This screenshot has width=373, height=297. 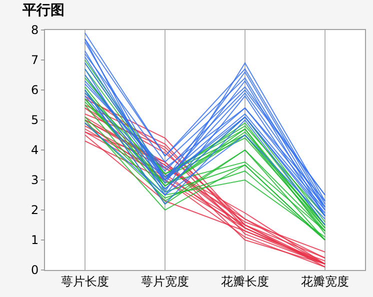 What do you see at coordinates (85, 281) in the screenshot?
I see `x-tick-label: 萼片长度` at bounding box center [85, 281].